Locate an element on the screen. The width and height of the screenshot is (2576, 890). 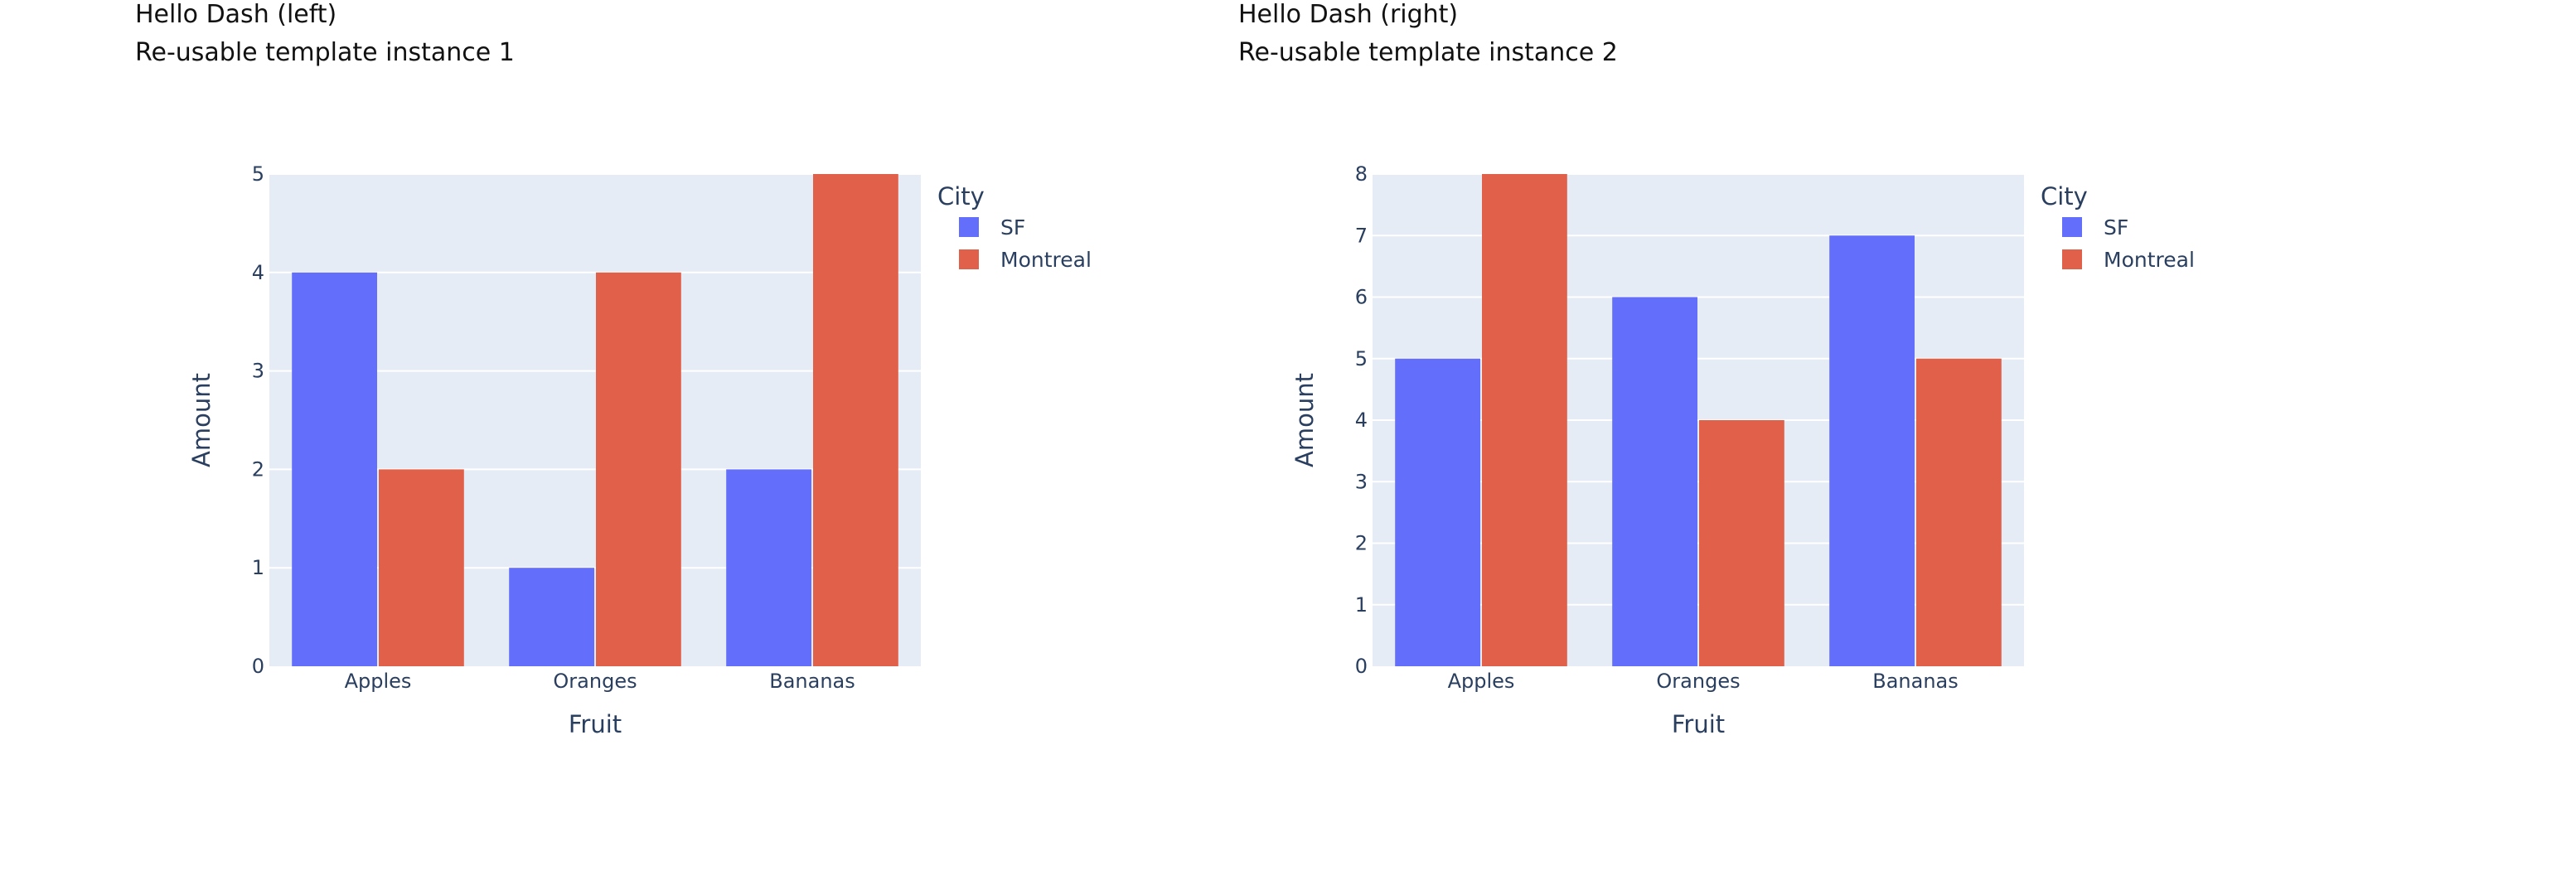
panel-subtitle: Re-usable template instance 1 is located at coordinates (325, 52).